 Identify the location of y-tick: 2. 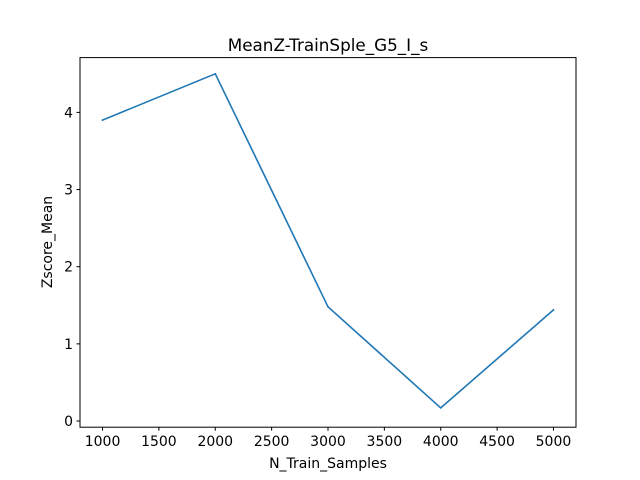
(72, 268).